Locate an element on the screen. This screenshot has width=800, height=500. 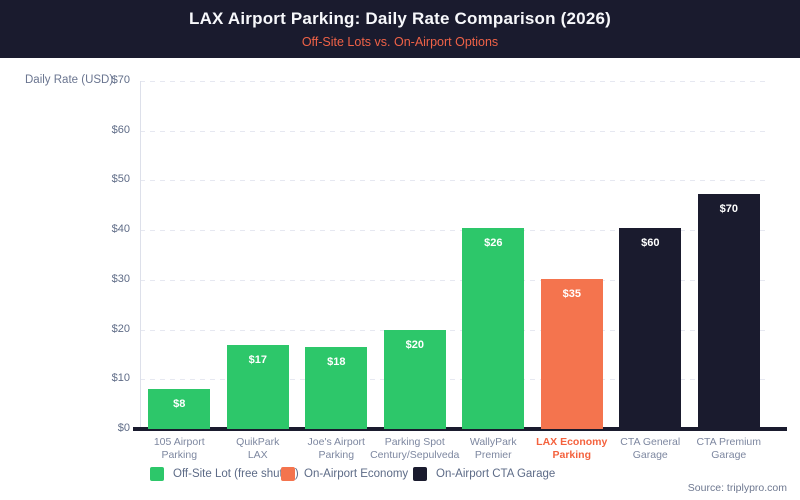
category-label: Joe's Airport Parking is located at coordinates (336, 448).